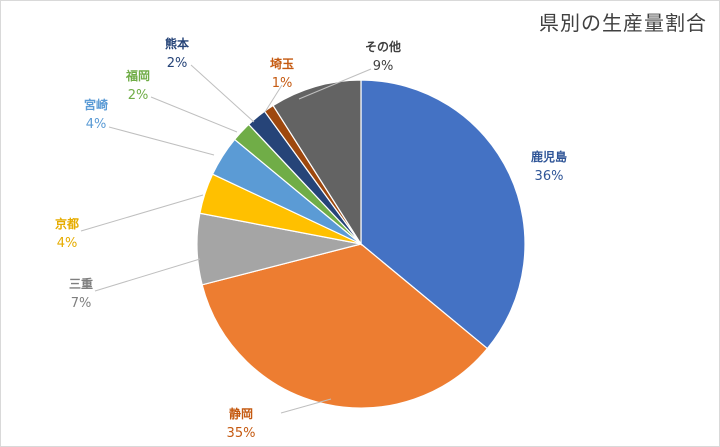  I want to click on slice-label-name-6: 熊本, so click(177, 43).